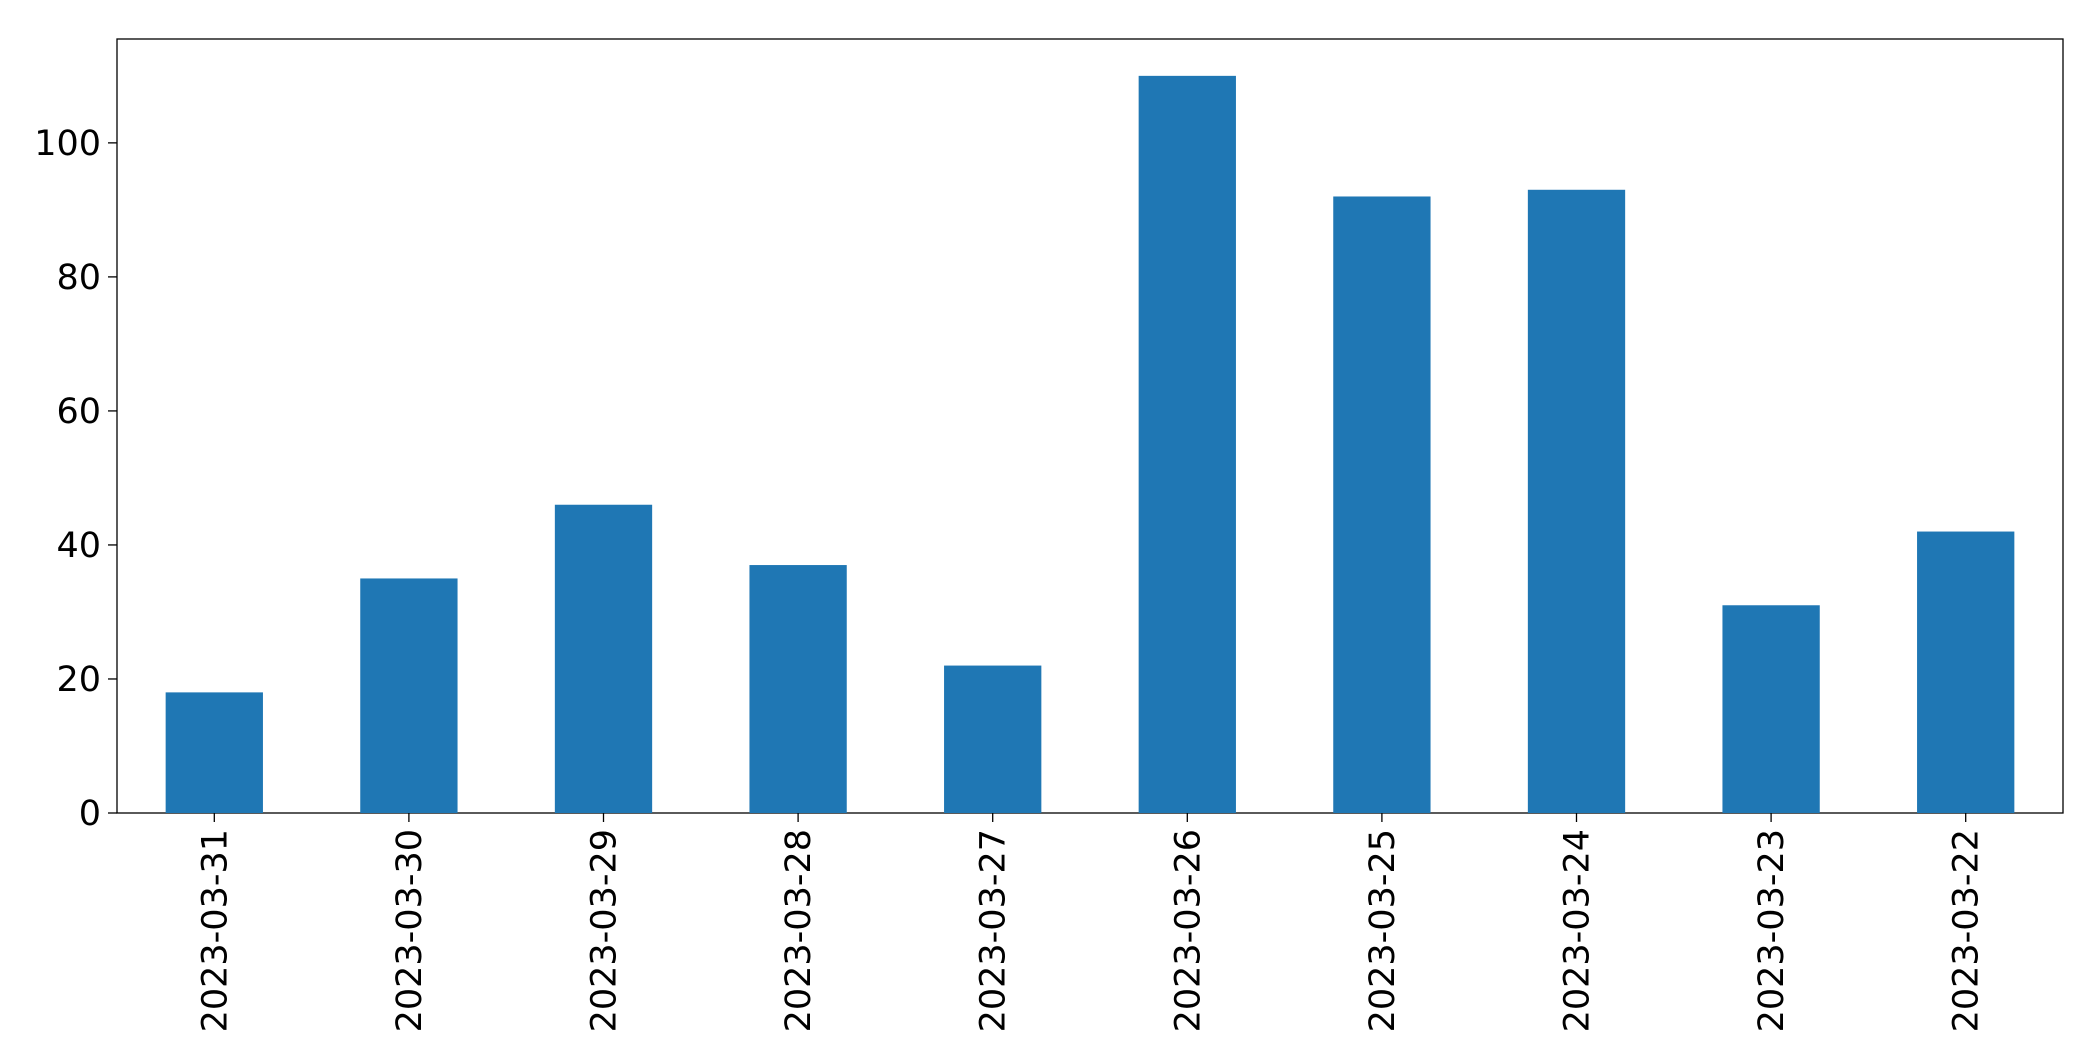 The height and width of the screenshot is (1061, 2093). I want to click on x-tick-label: 2023-03-31, so click(215, 930).